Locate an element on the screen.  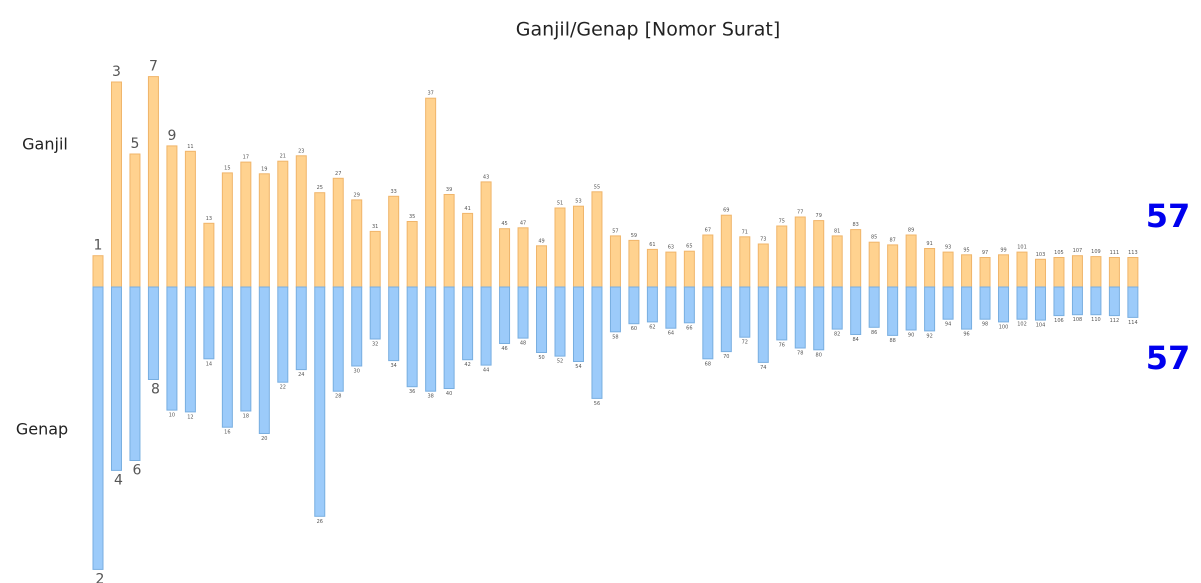
bar-label: 44 is located at coordinates (486, 371).